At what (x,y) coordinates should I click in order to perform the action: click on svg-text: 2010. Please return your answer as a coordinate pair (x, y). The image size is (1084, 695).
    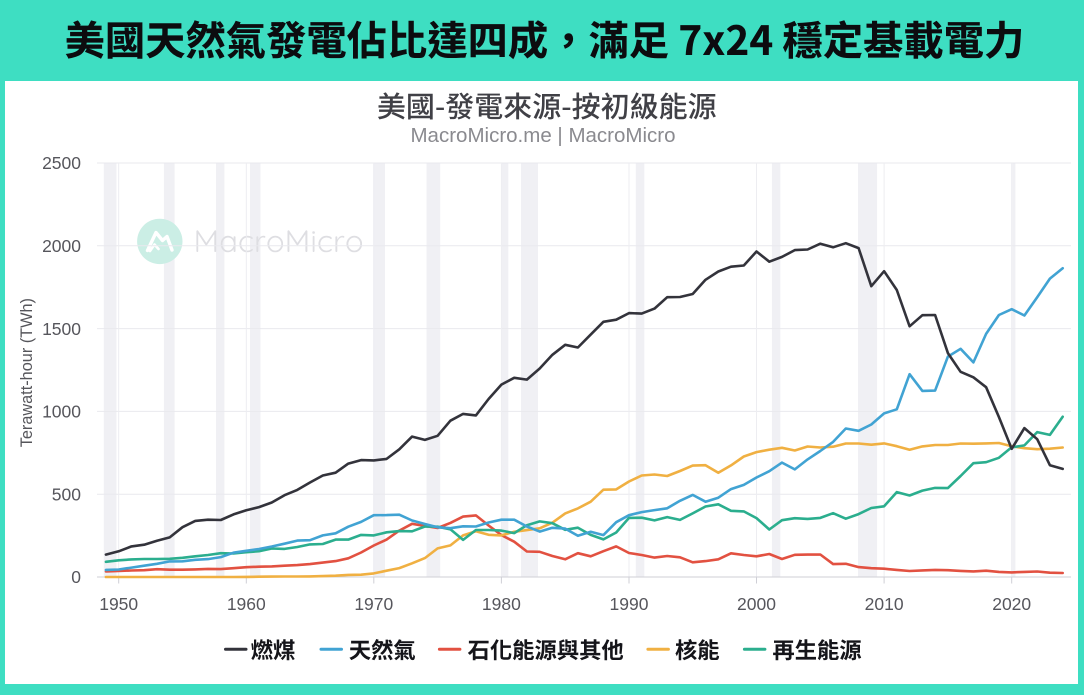
    Looking at the image, I should click on (884, 604).